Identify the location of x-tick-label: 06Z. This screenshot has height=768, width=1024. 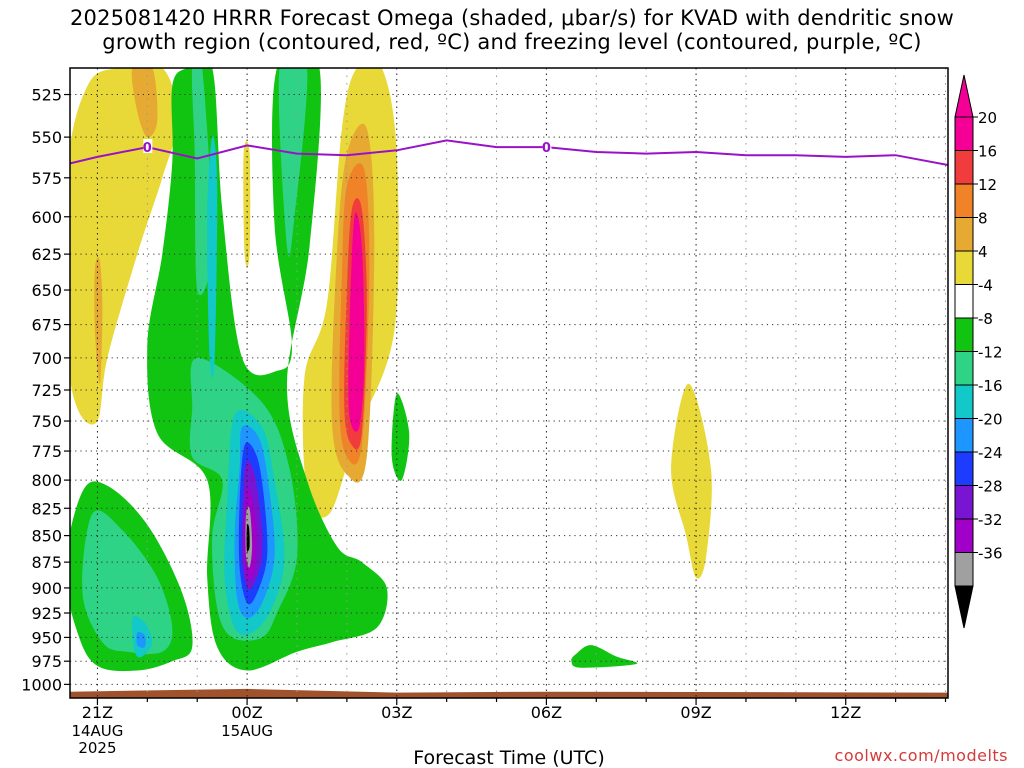
(546, 712).